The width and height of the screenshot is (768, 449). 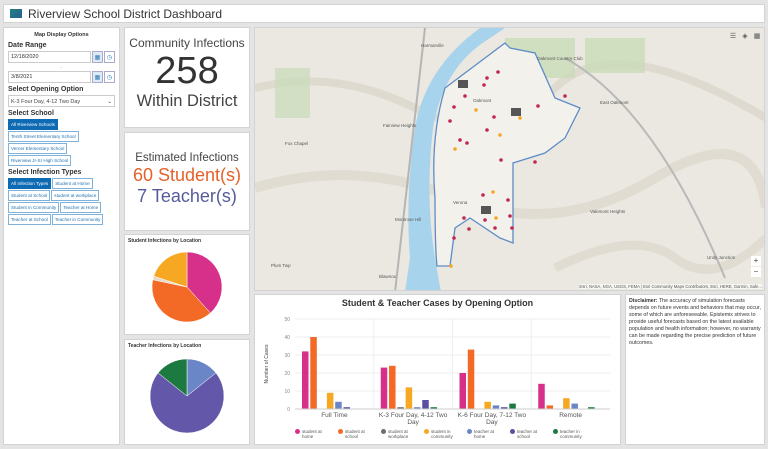 What do you see at coordinates (43, 136) in the screenshot?
I see `school-option-button: Tenth Street Elementary School` at bounding box center [43, 136].